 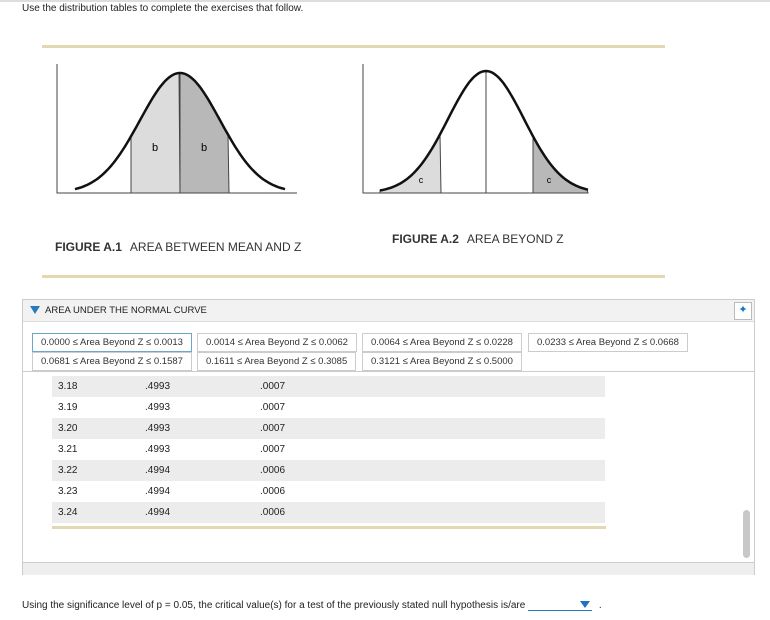 What do you see at coordinates (388, 311) in the screenshot?
I see `panel-header: AREA UNDER THE NORMAL CURVE ✦` at bounding box center [388, 311].